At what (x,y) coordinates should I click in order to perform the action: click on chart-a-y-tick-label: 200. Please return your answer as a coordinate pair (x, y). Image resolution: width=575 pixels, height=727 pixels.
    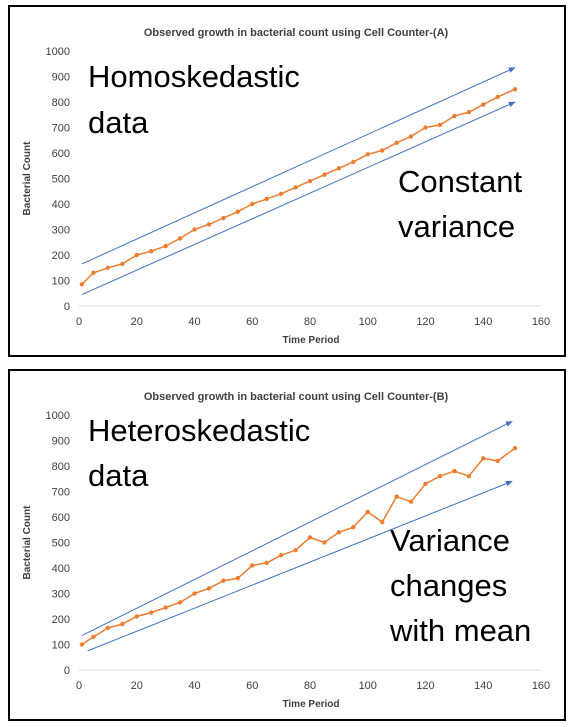
    Looking at the image, I should click on (61, 256).